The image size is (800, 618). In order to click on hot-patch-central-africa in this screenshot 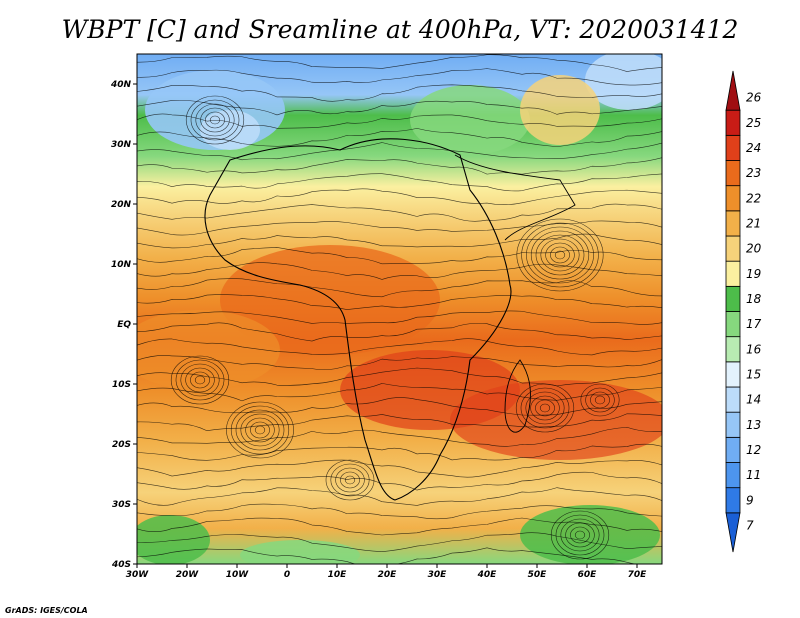, I will do `click(330, 300)`.